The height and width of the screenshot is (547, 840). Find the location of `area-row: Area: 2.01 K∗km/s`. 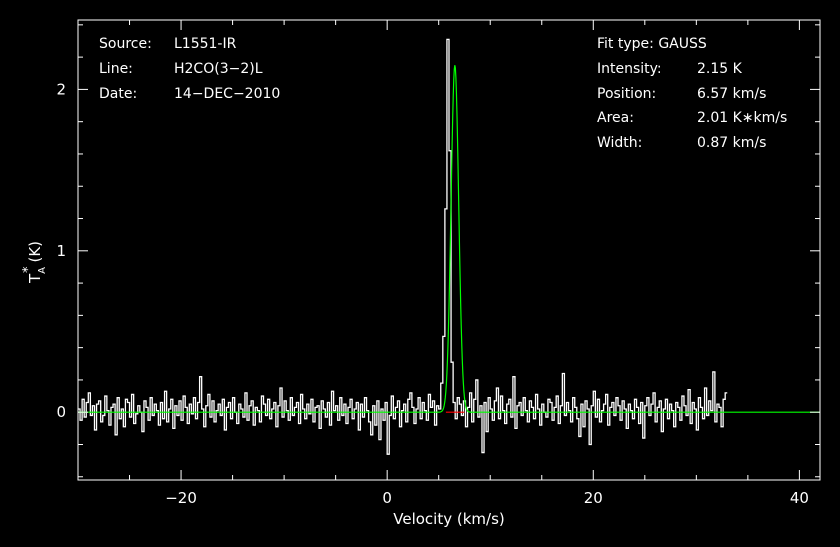

area-row: Area: 2.01 K∗km/s is located at coordinates (692, 118).